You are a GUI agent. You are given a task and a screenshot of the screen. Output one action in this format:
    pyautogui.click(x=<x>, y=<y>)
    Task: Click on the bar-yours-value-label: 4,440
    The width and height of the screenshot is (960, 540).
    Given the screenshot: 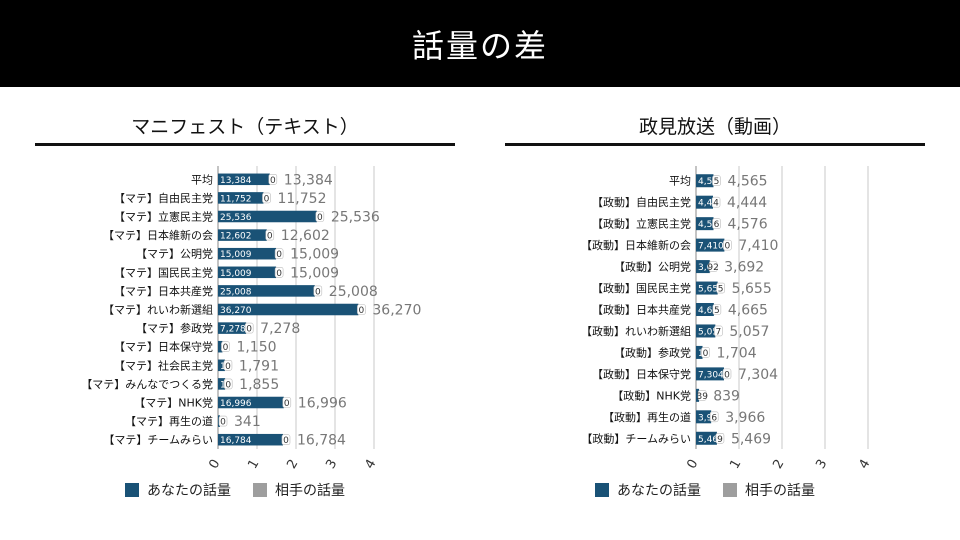 What is the action you would take?
    pyautogui.click(x=711, y=204)
    